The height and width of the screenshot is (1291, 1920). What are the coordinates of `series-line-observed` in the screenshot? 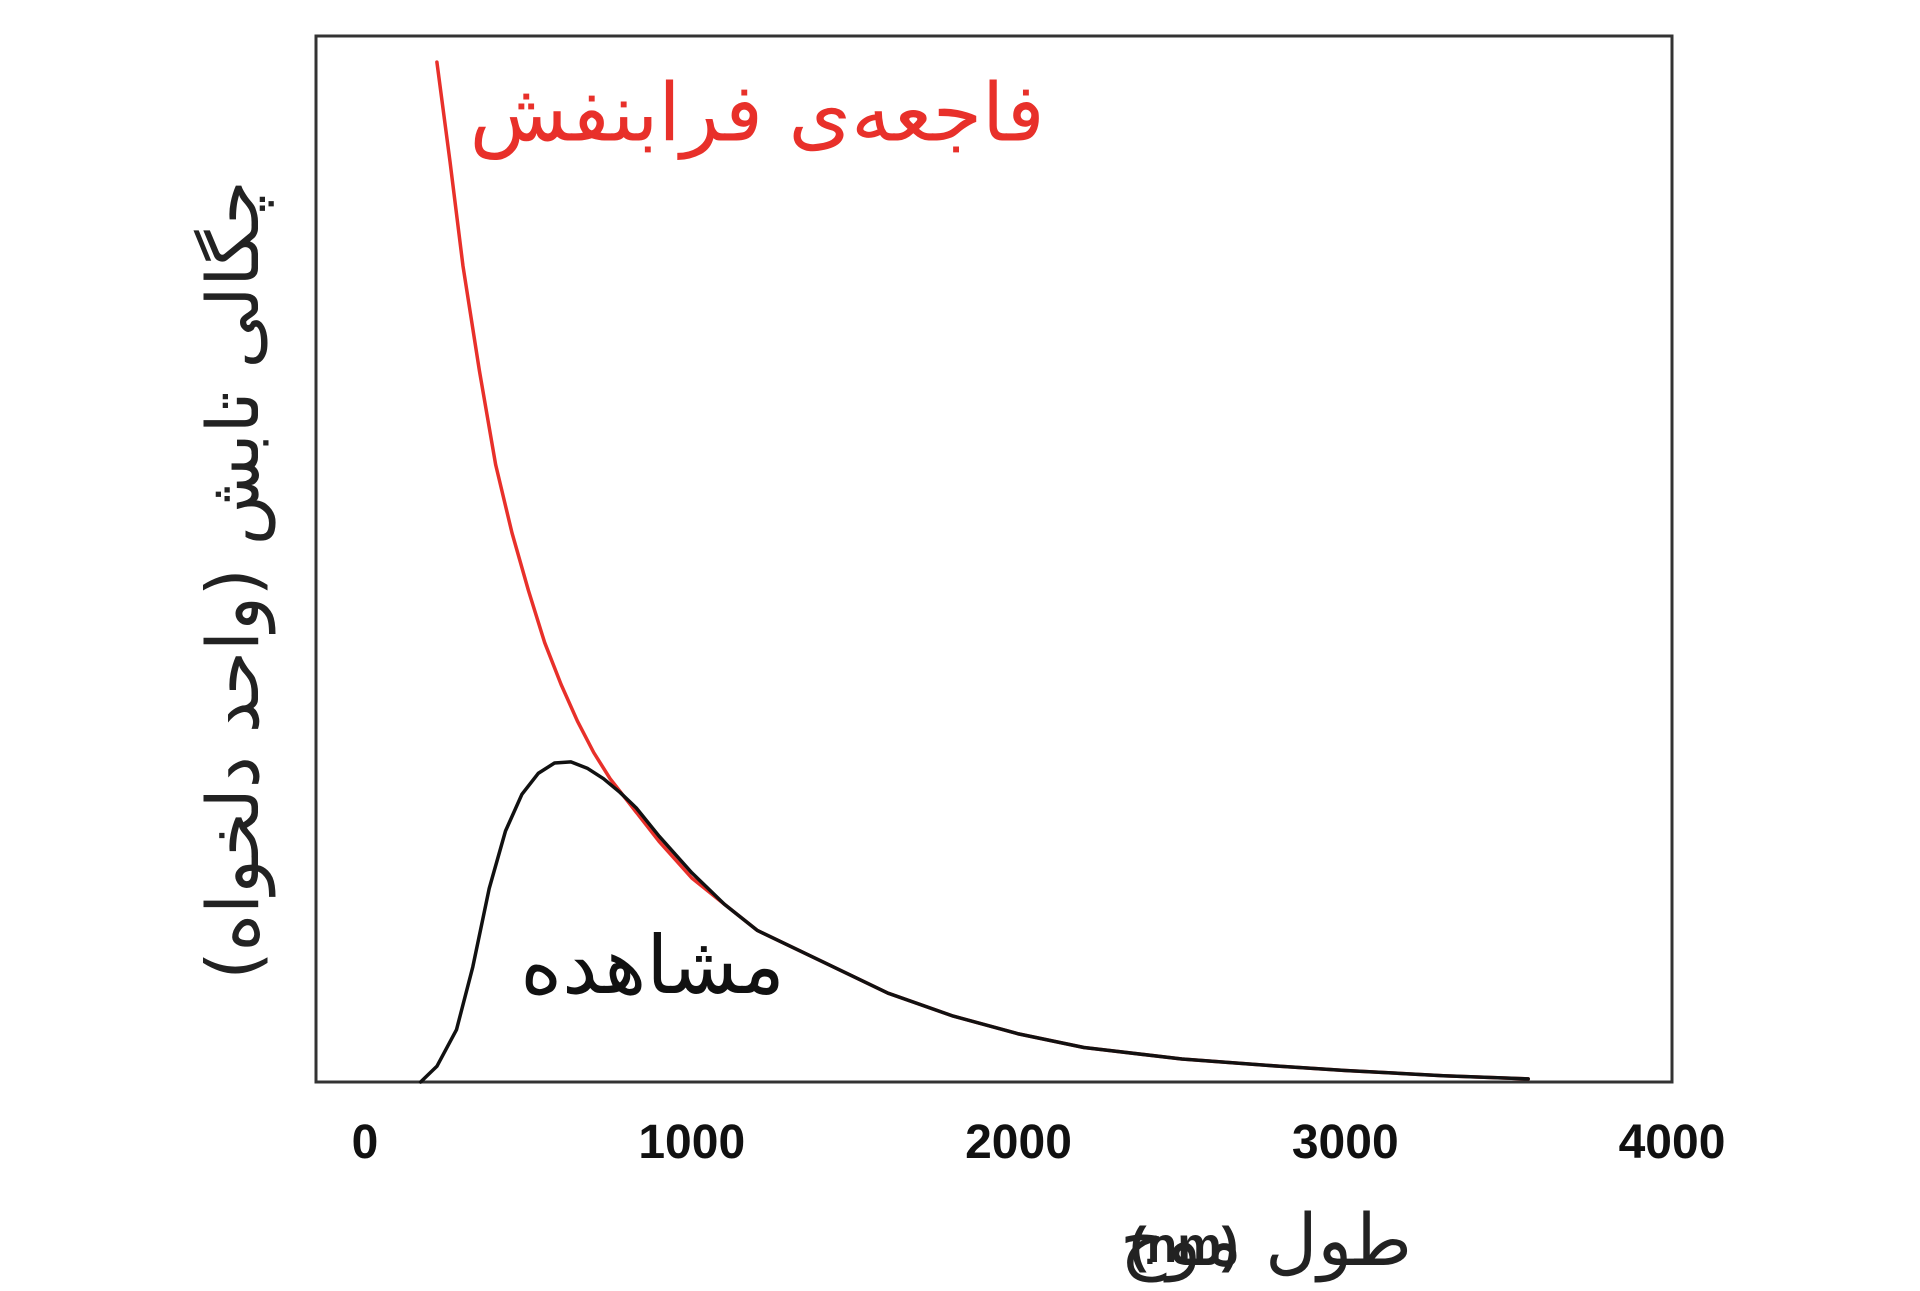 It's located at (974, 922).